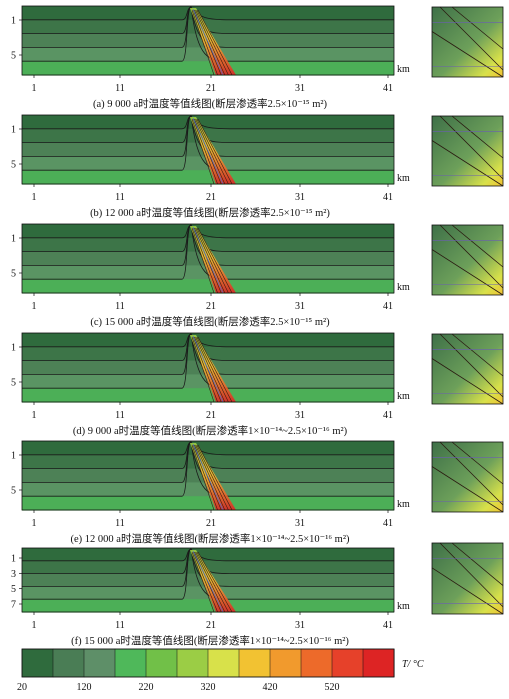 The height and width of the screenshot is (699, 509). Describe the element at coordinates (270, 687) in the screenshot. I see `colorbar-tick-label: 420` at that location.